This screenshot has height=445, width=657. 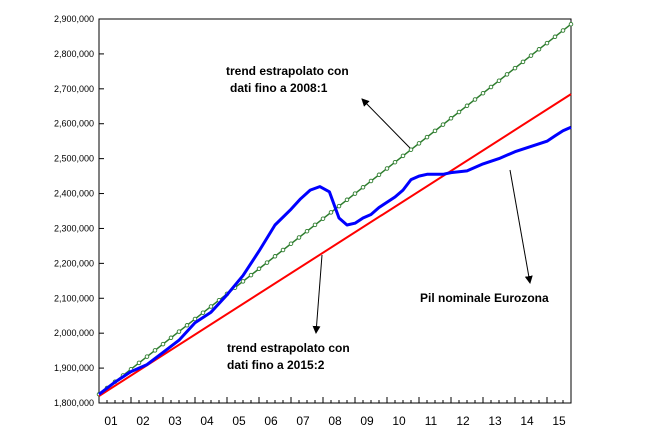 What do you see at coordinates (521, 226) in the screenshot?
I see `annotation-pil-arrow` at bounding box center [521, 226].